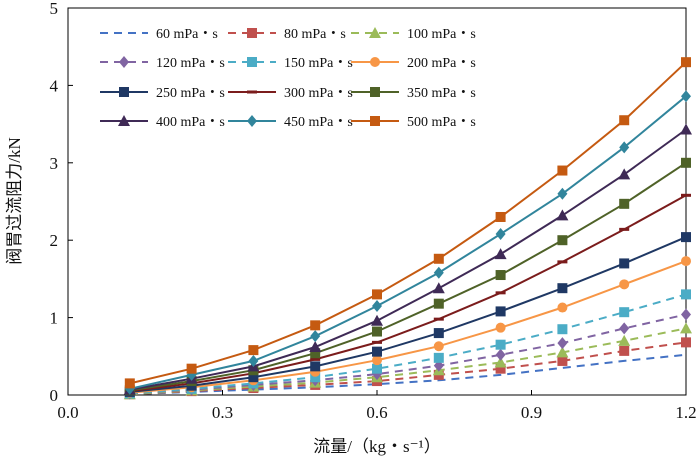  What do you see at coordinates (54, 395) in the screenshot?
I see `y-tick-label: 0` at bounding box center [54, 395].